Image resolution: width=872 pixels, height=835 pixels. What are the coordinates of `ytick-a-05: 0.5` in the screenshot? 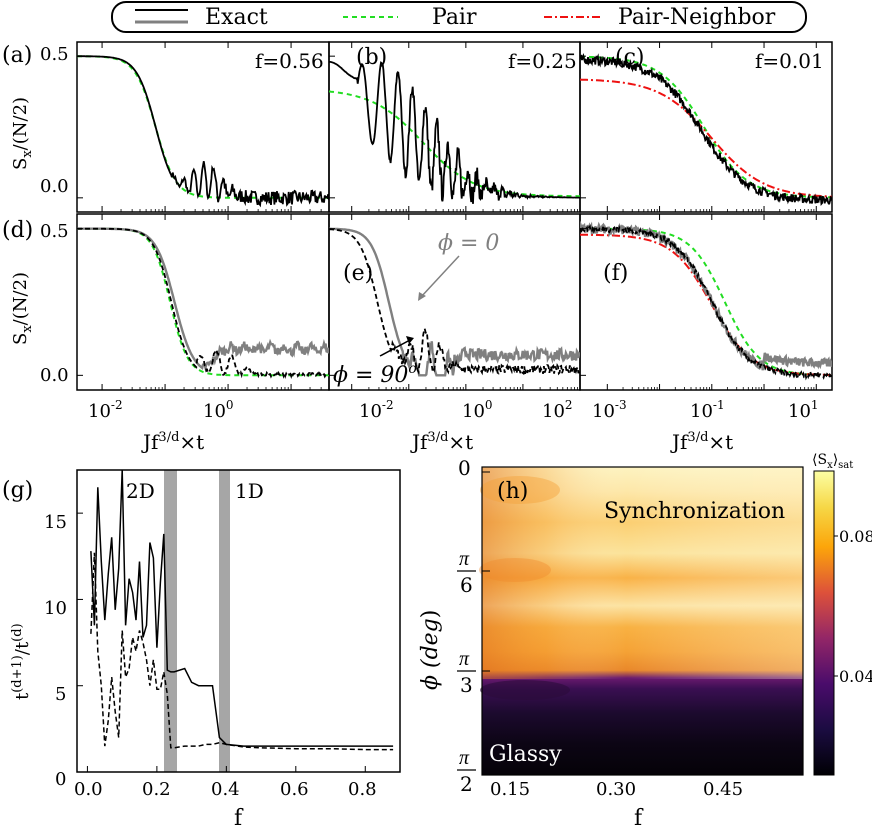 It's located at (54, 54).